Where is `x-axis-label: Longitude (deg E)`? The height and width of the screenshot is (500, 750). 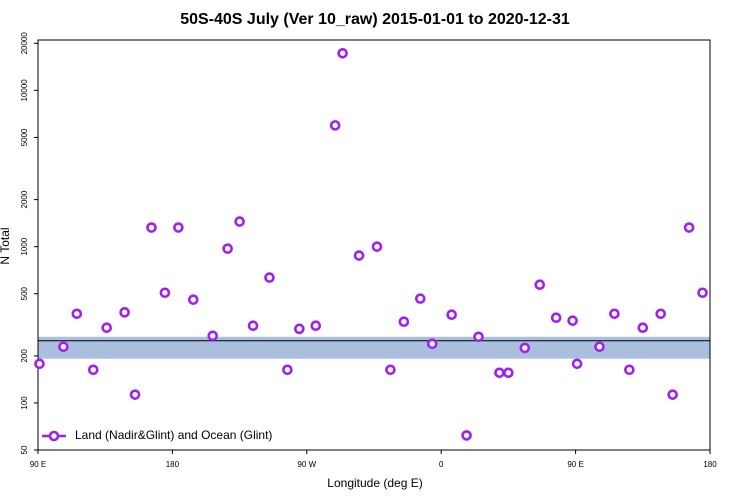
x-axis-label: Longitude (deg E) is located at coordinates (374, 483).